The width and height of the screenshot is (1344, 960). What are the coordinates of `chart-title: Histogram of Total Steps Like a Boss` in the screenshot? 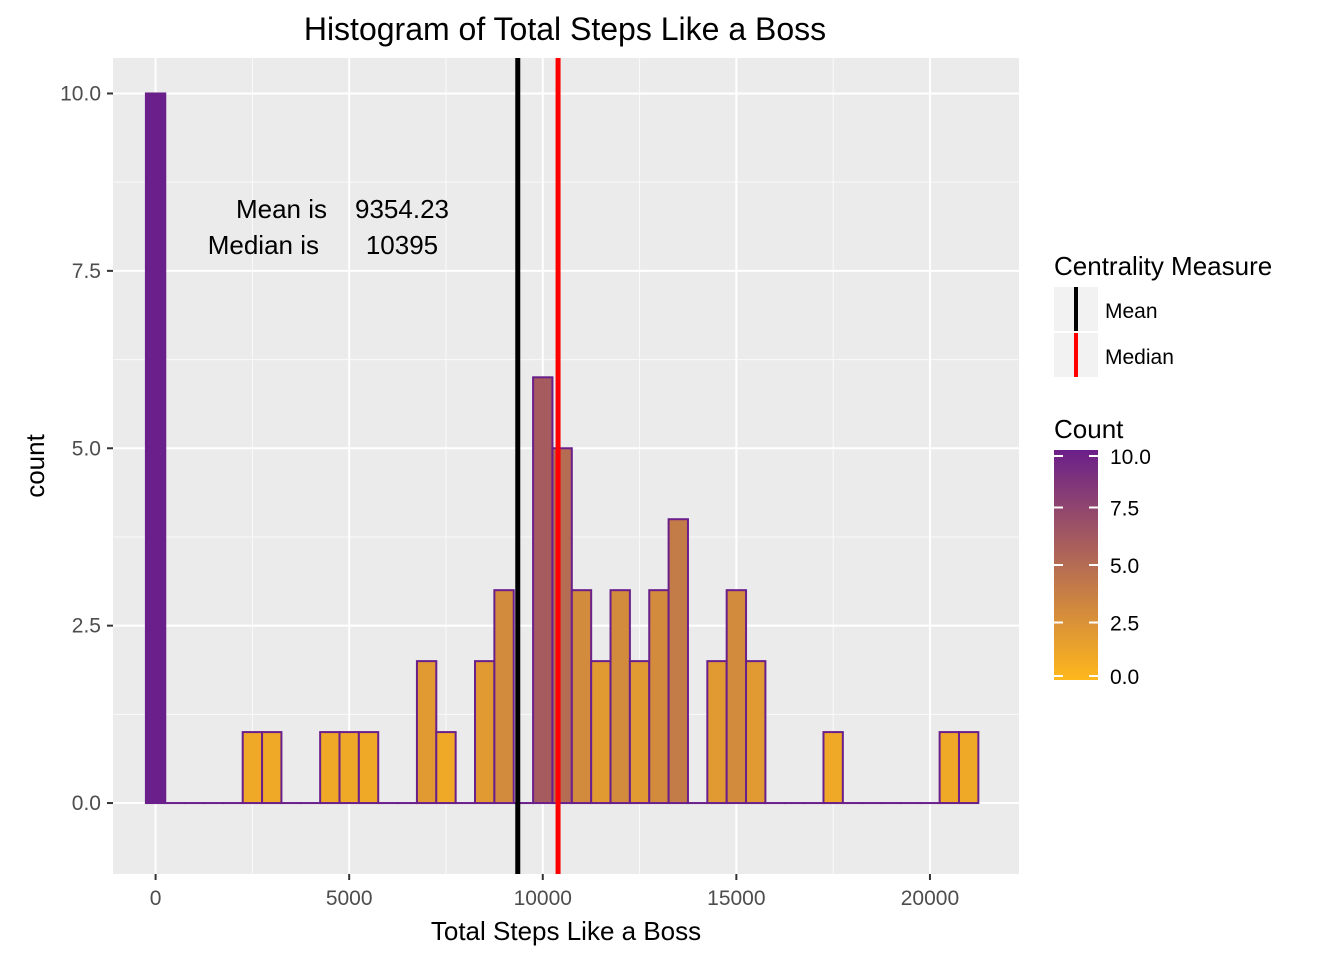 It's located at (565, 29).